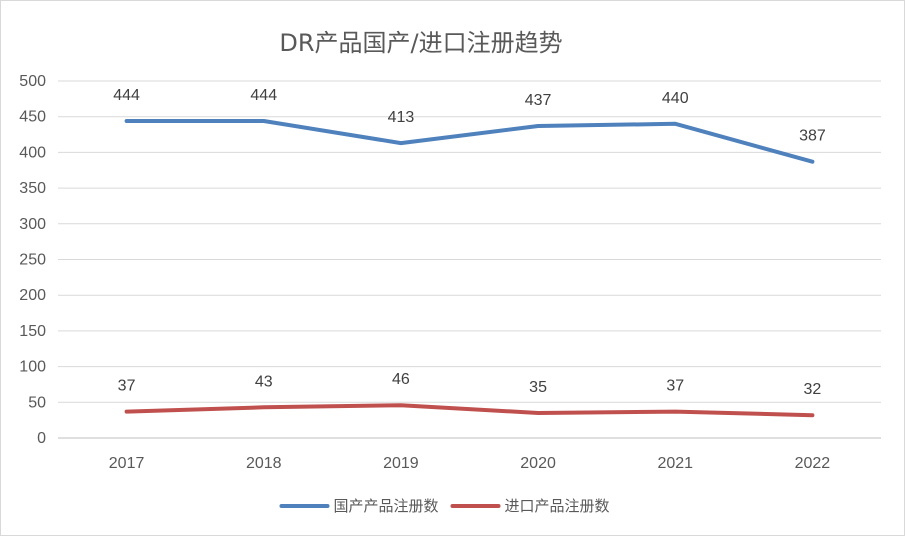 This screenshot has height=536, width=905. What do you see at coordinates (32, 224) in the screenshot?
I see `y-tick-label: 300` at bounding box center [32, 224].